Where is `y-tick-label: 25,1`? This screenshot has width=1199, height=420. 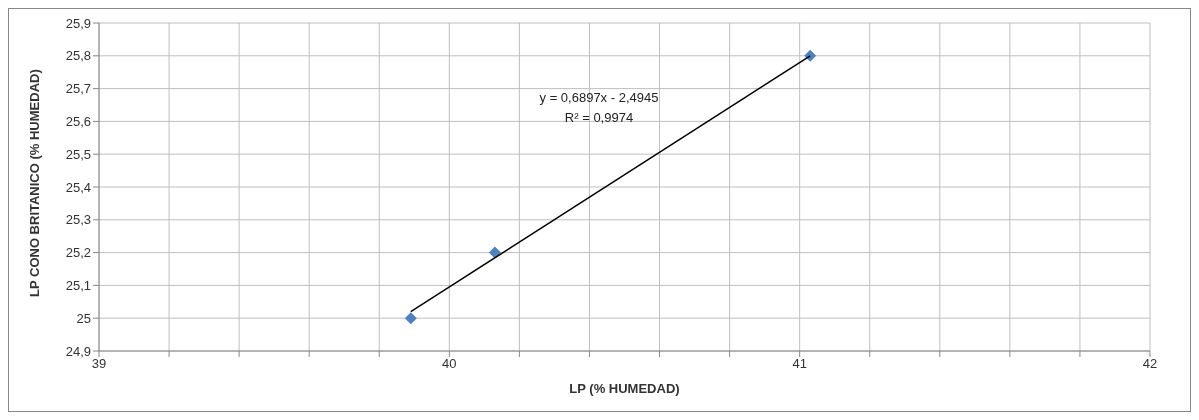
y-tick-label: 25,1 is located at coordinates (78, 286).